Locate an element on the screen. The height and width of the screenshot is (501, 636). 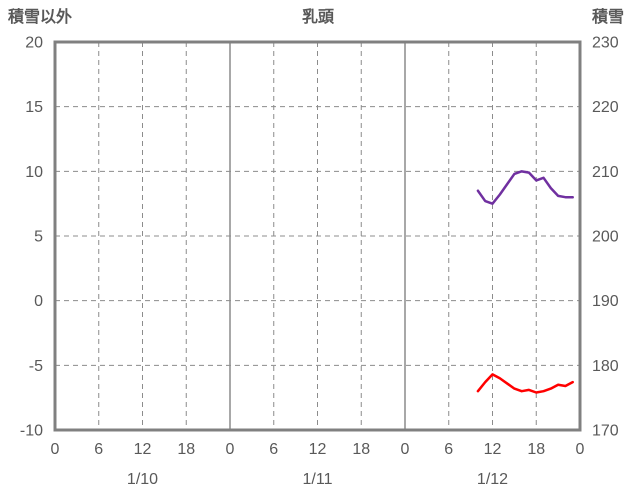
y-left-tick-label: 20 is located at coordinates (34, 43).